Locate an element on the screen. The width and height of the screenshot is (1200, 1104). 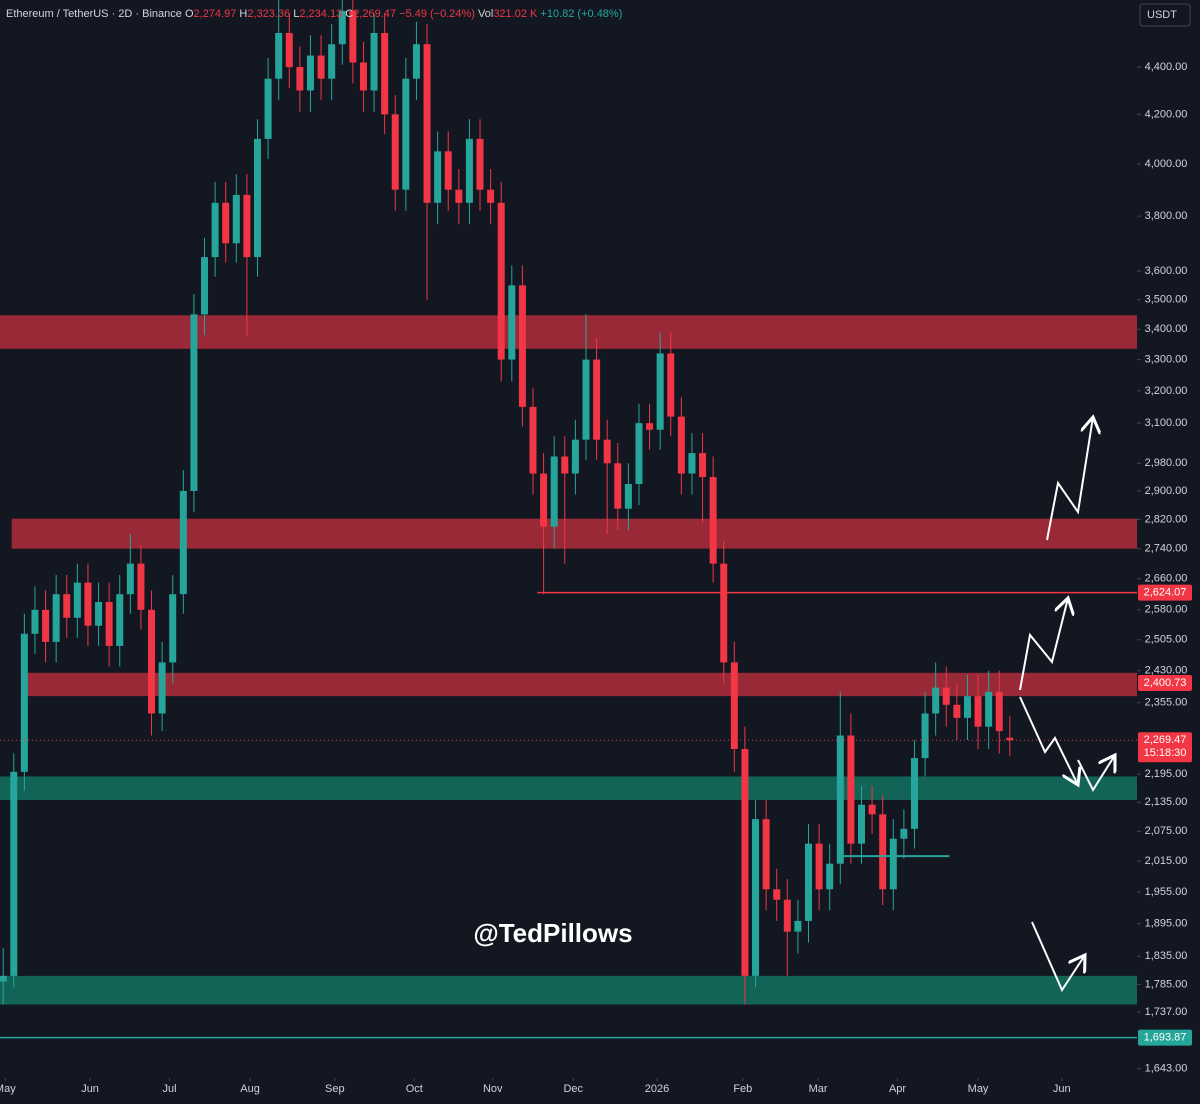
symbol: Ethereum / TetherUS · 2D · Binance is located at coordinates (94, 14).